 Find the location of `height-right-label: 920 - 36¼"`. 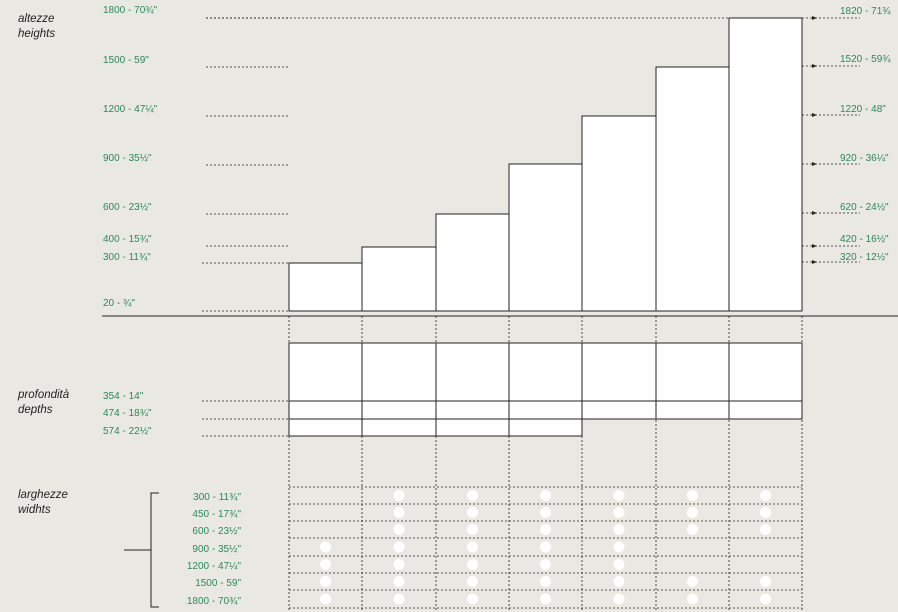

height-right-label: 920 - 36¼" is located at coordinates (864, 158).